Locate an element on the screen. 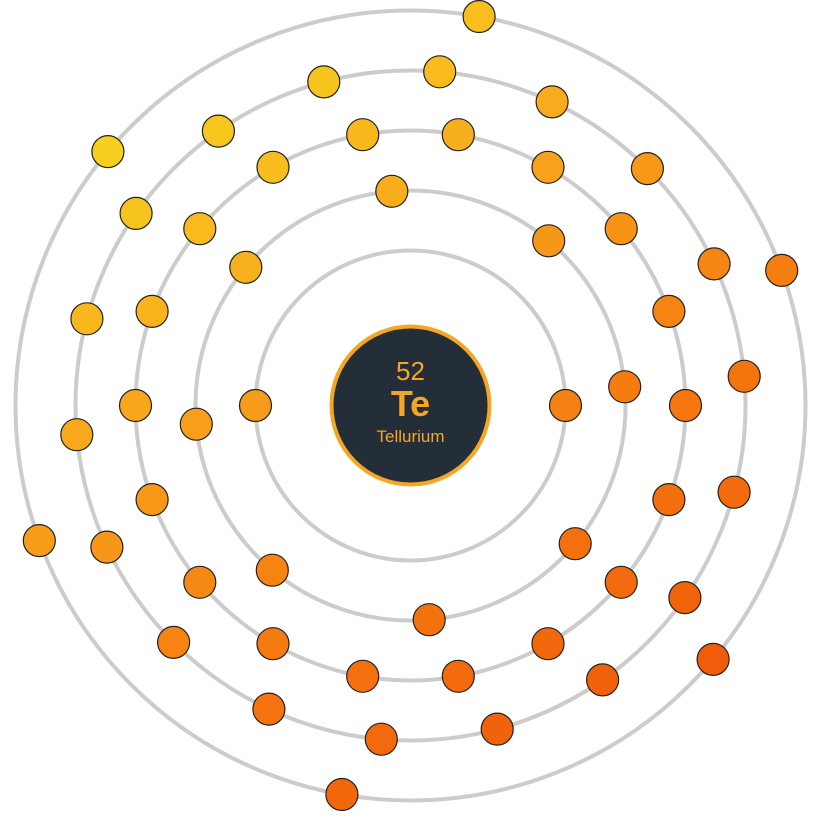 The height and width of the screenshot is (816, 825). nucleus-circle is located at coordinates (410, 405).